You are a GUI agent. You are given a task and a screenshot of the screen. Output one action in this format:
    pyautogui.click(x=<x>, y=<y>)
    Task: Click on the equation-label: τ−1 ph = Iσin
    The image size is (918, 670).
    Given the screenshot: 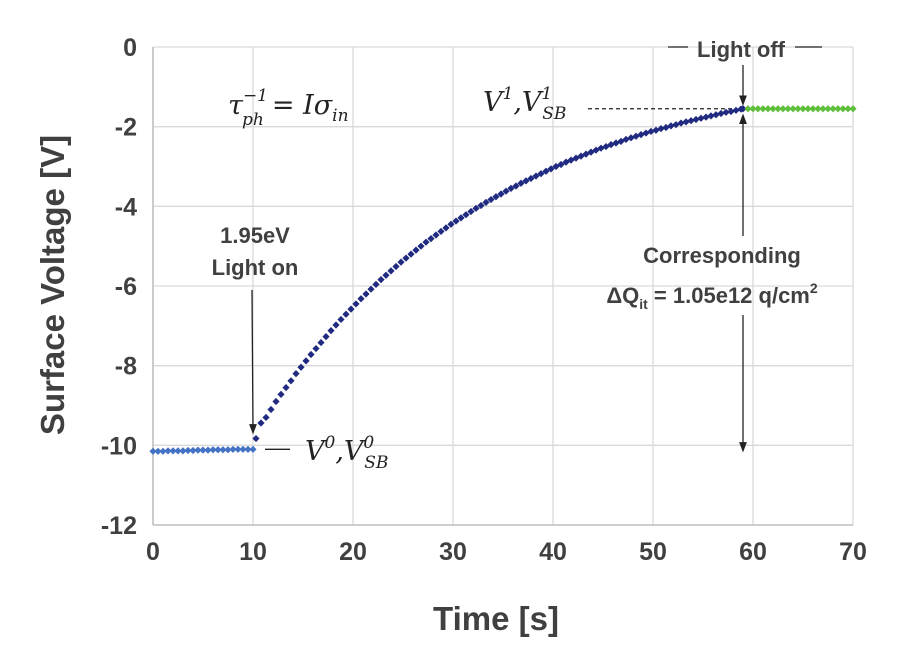 What is the action you would take?
    pyautogui.click(x=288, y=108)
    